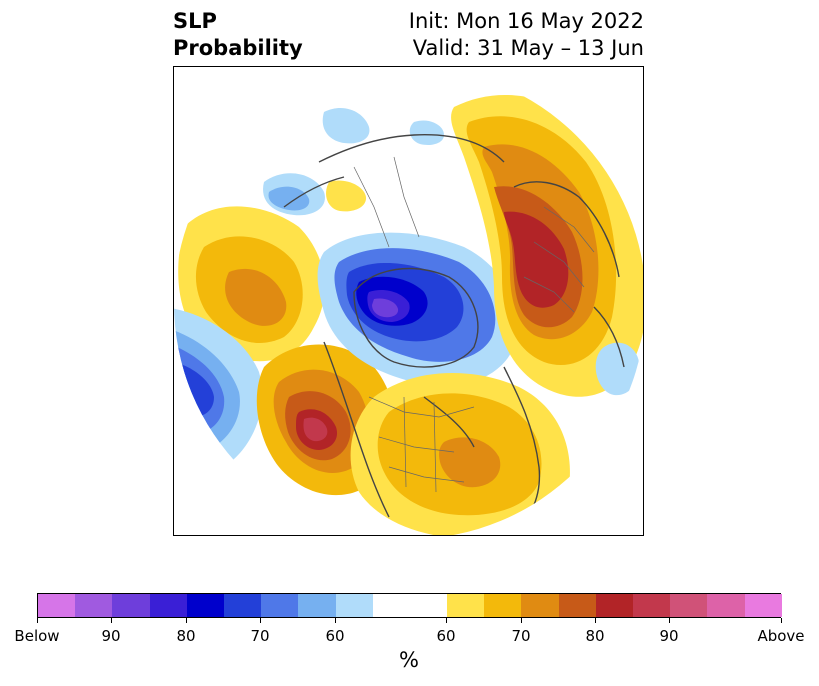  What do you see at coordinates (460, 454) in the screenshot?
I see `anomaly-north-atlantic` at bounding box center [460, 454].